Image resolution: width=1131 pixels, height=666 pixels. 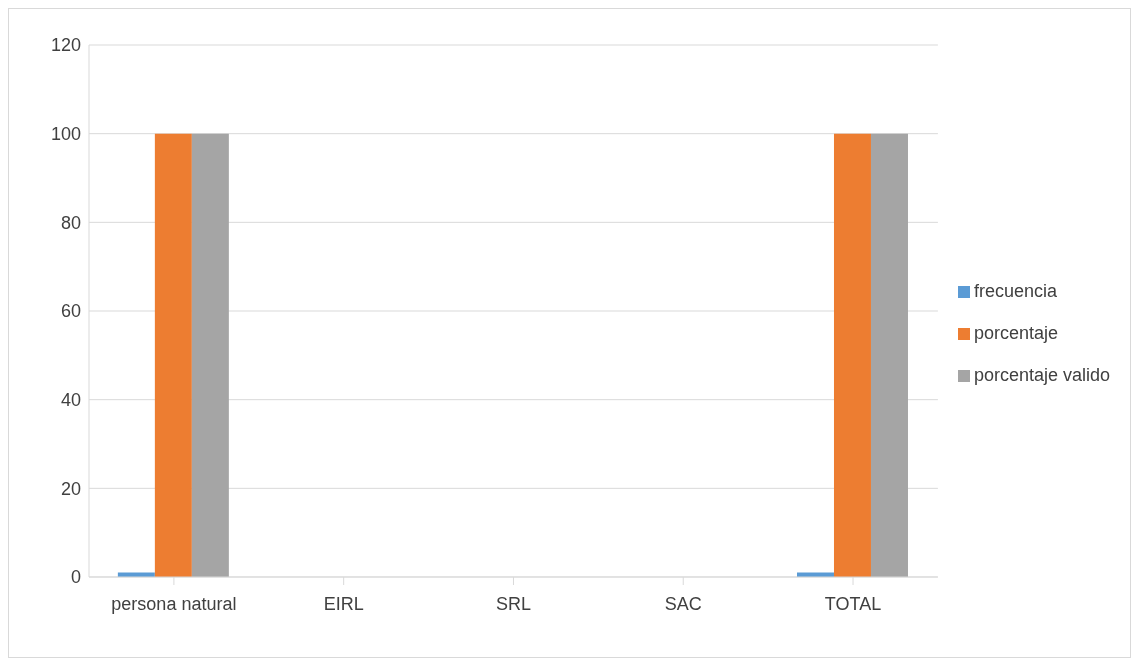 I want to click on x-tick-label: SAC, so click(x=683, y=603).